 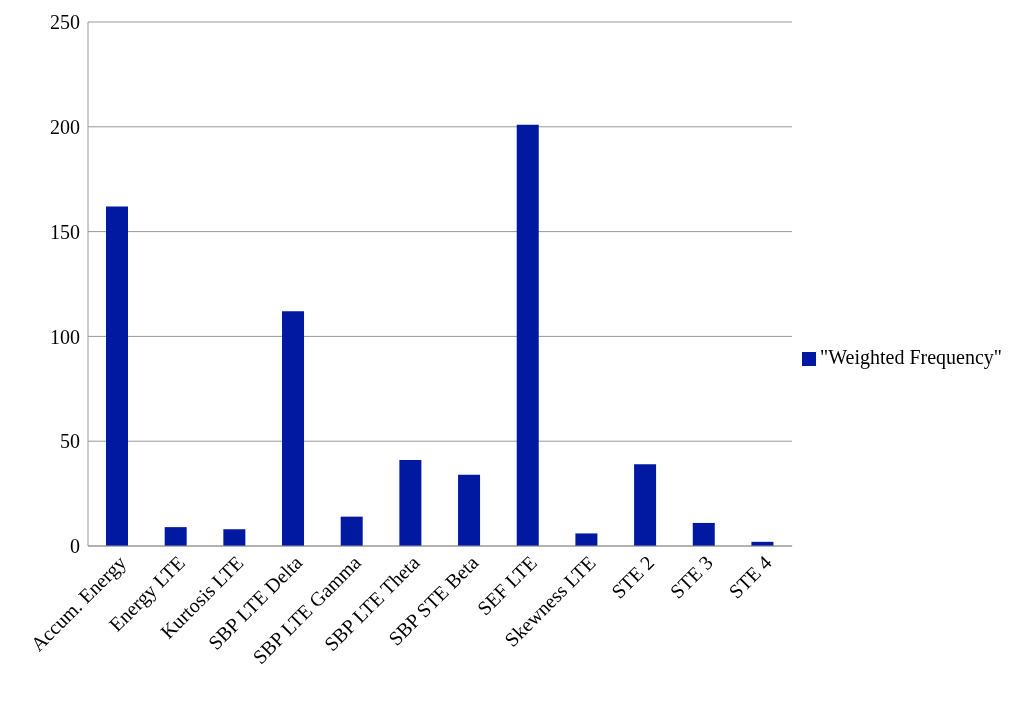 I want to click on y-tick-label: 250, so click(x=65, y=22).